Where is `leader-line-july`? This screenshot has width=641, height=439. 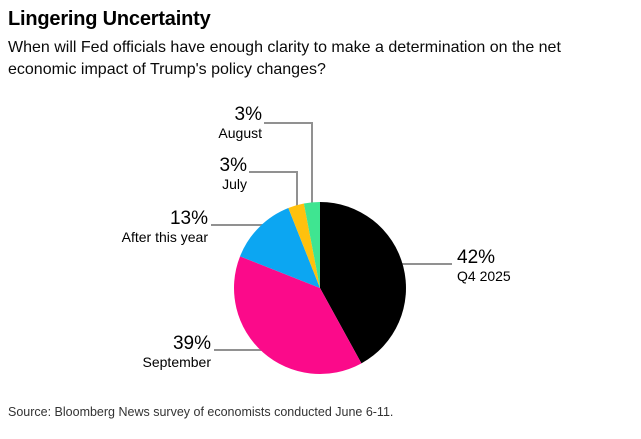 leader-line-july is located at coordinates (273, 189).